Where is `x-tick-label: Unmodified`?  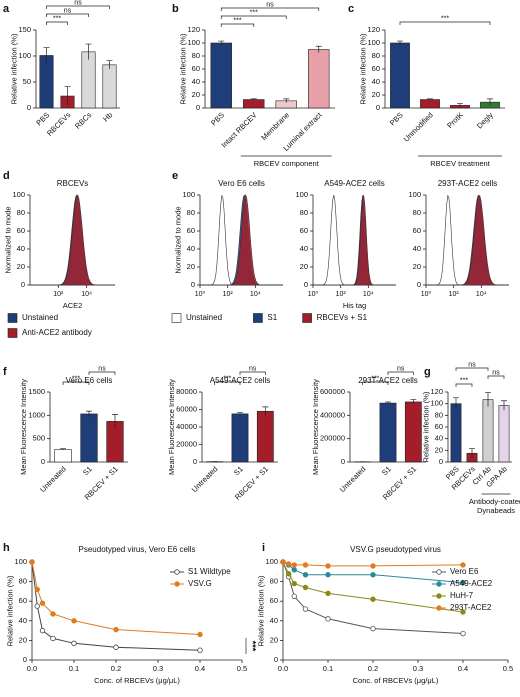
x-tick-label: Unmodified is located at coordinates (418, 126).